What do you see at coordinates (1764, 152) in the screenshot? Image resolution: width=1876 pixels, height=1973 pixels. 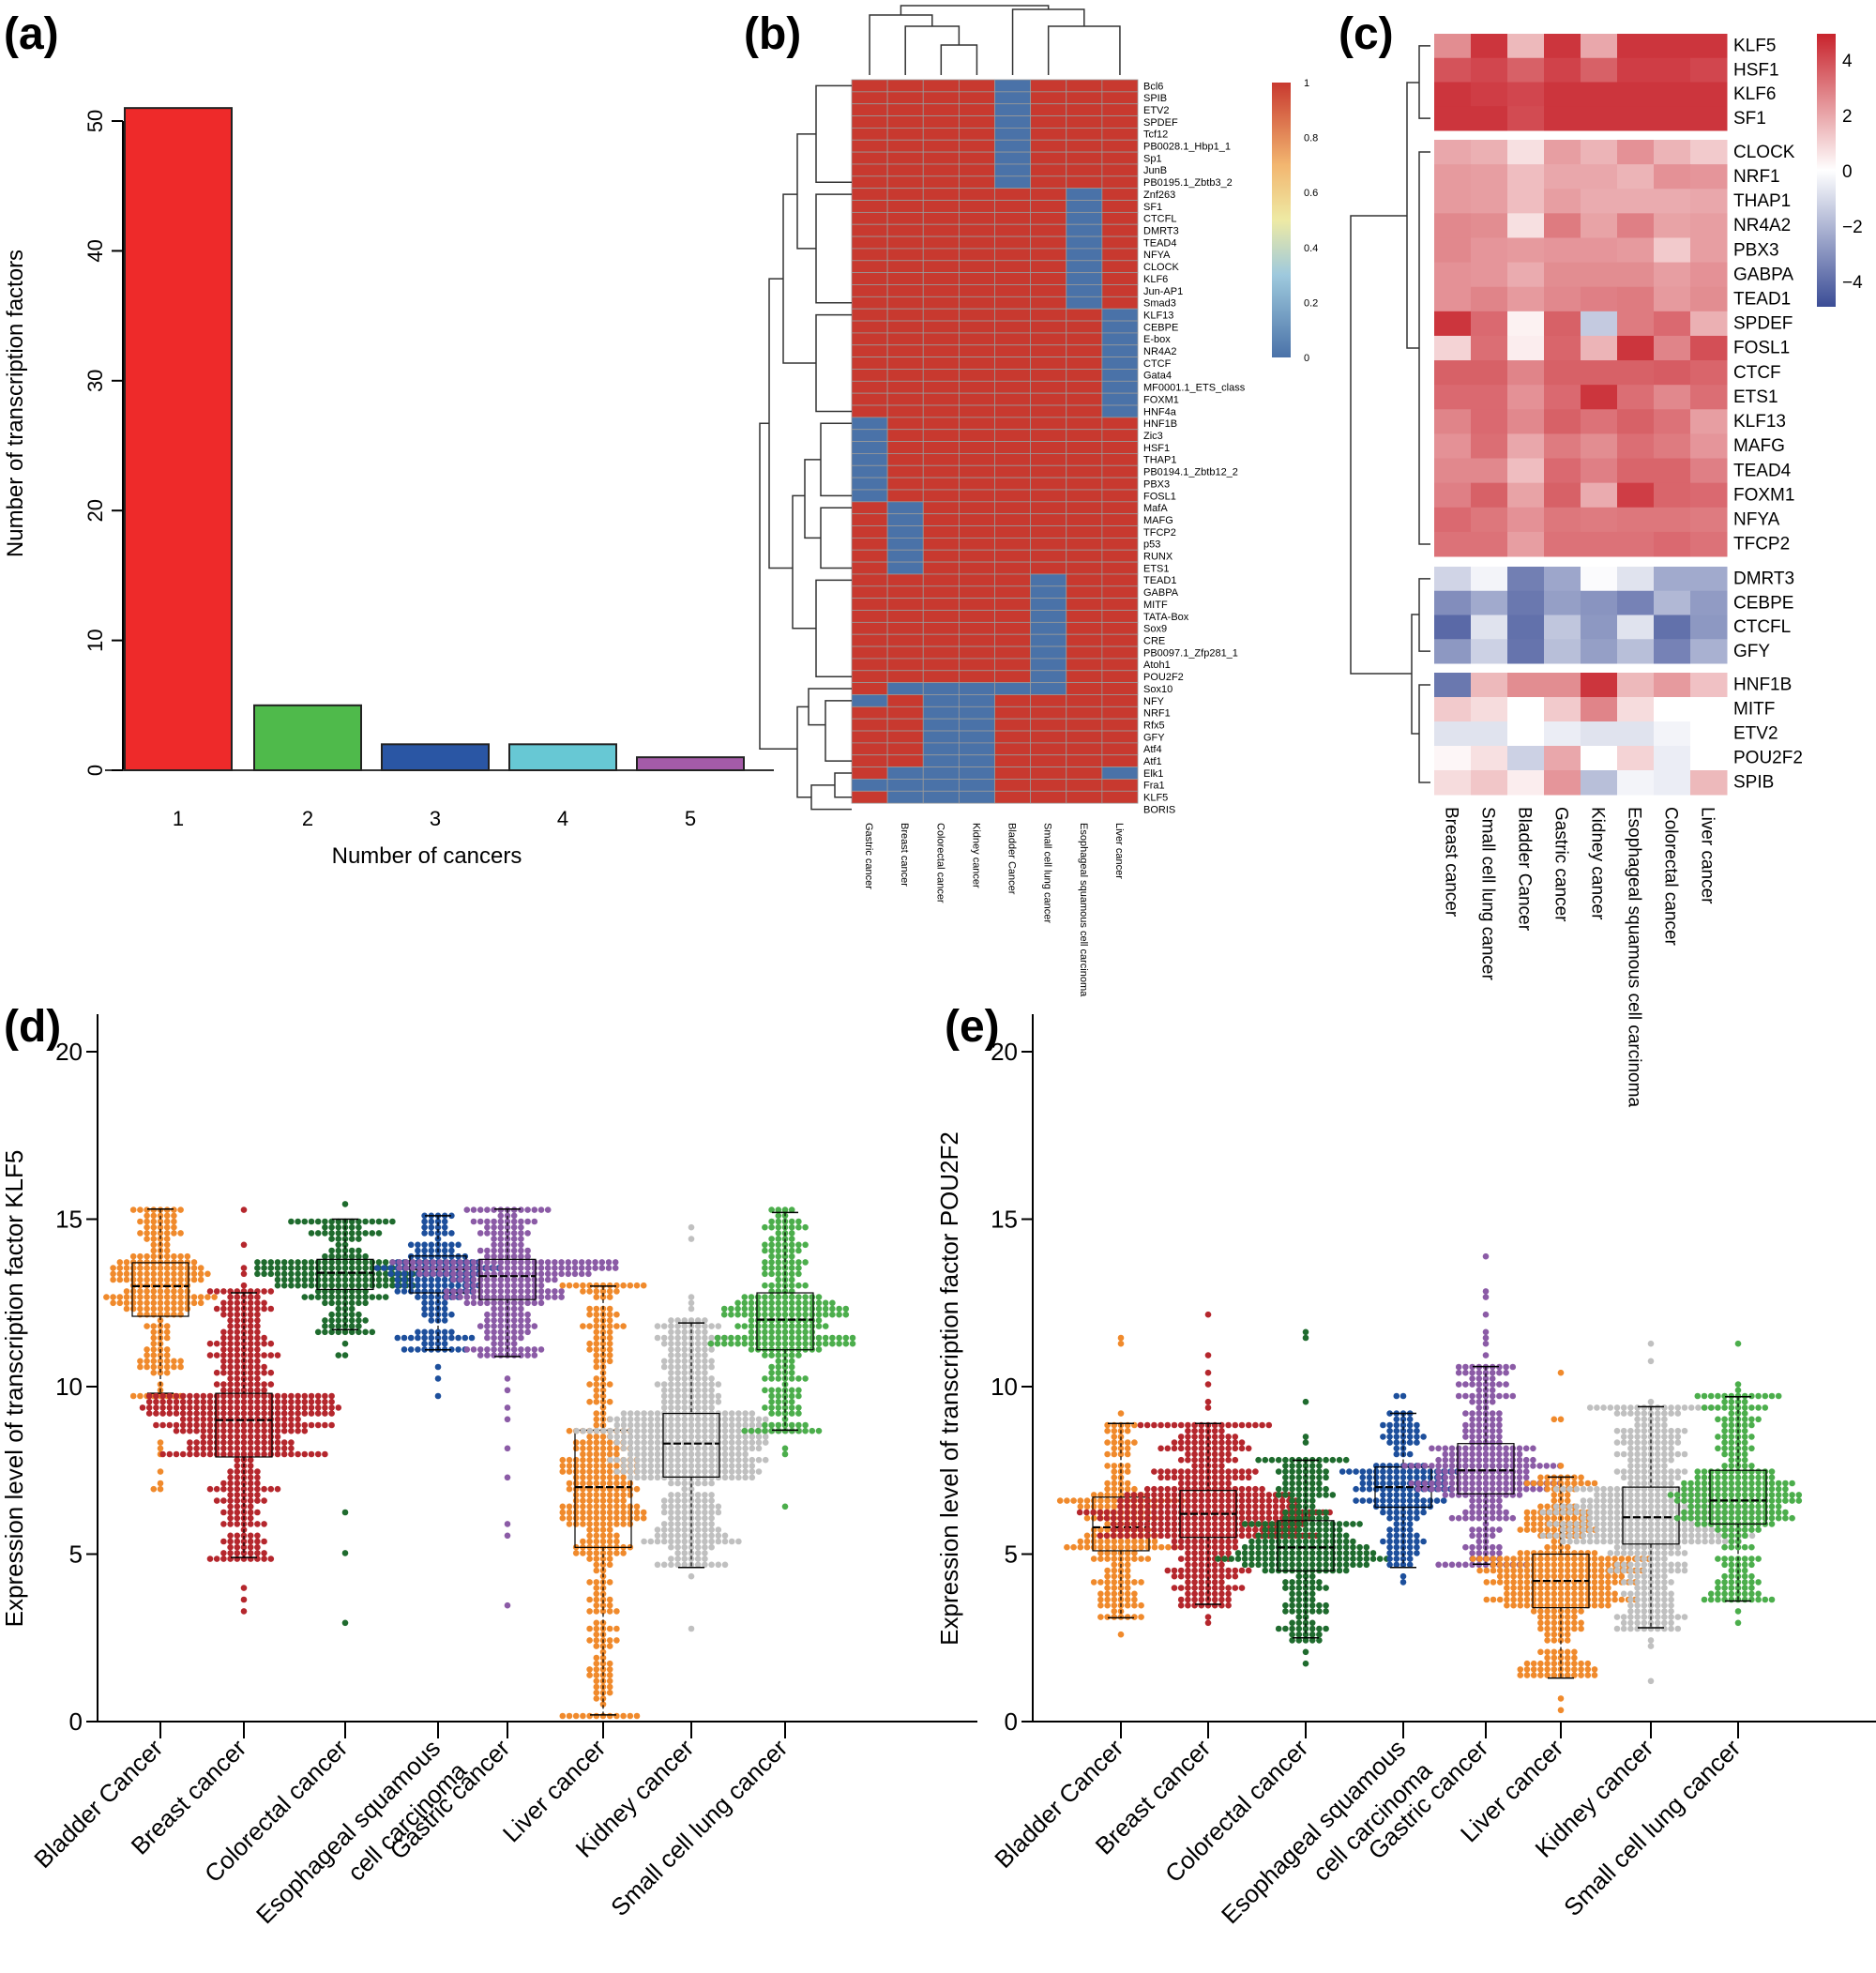 I see `row-label: CLOCK` at bounding box center [1764, 152].